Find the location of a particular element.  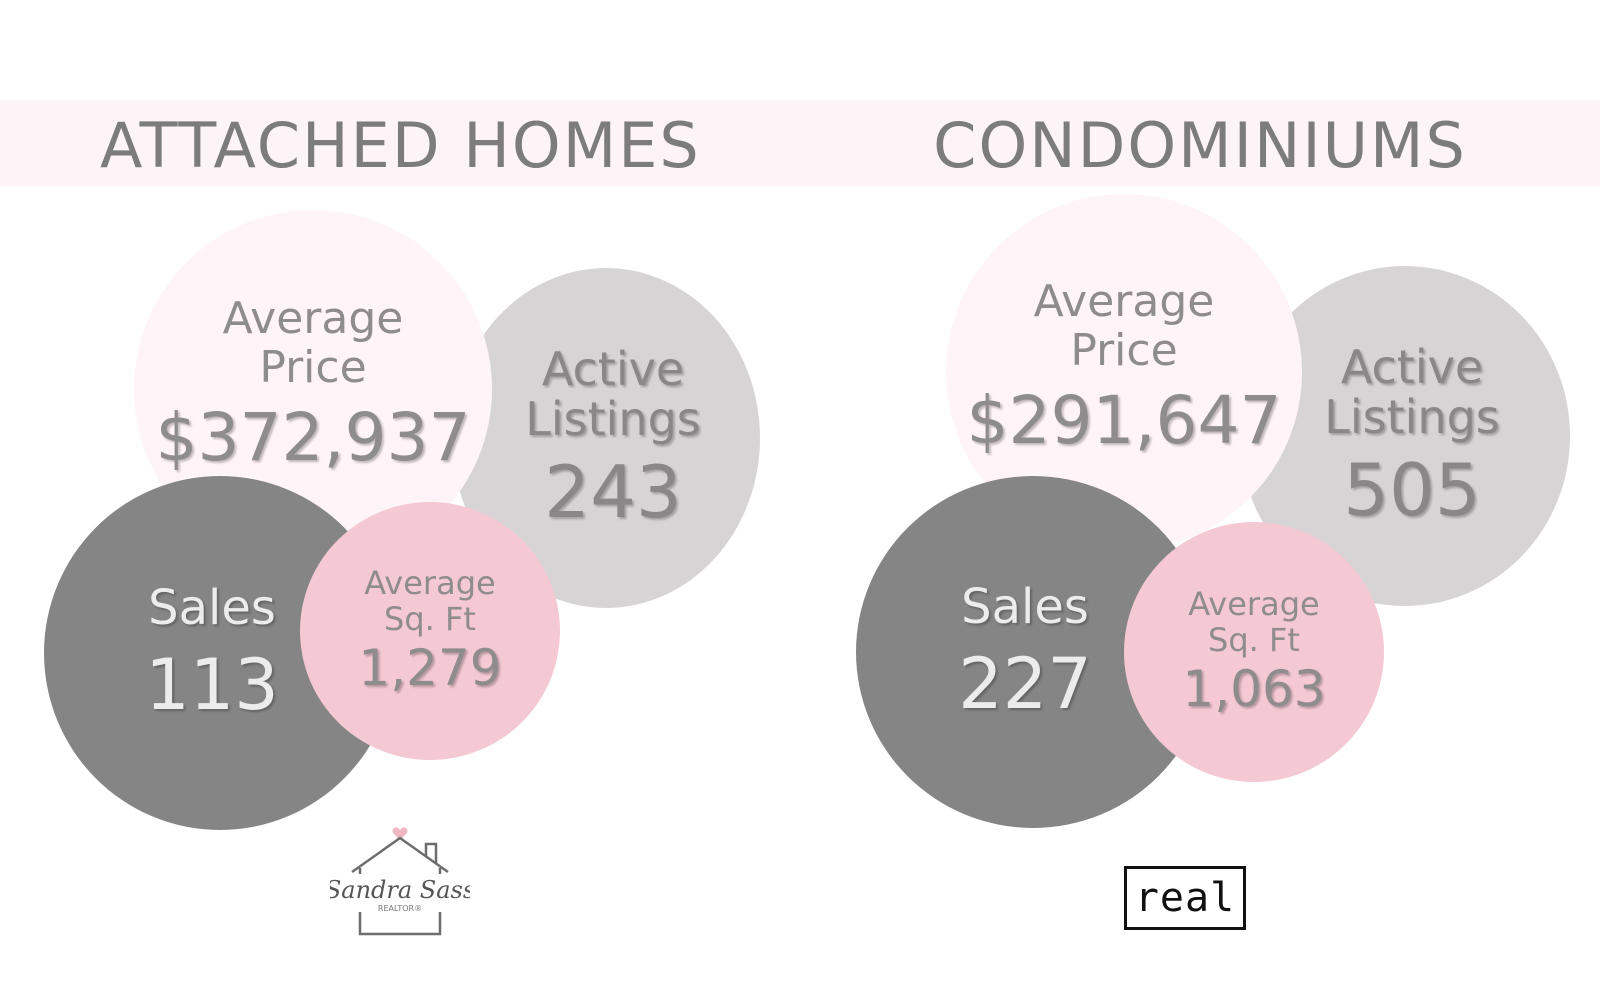

sales-value: 227 is located at coordinates (1025, 683).